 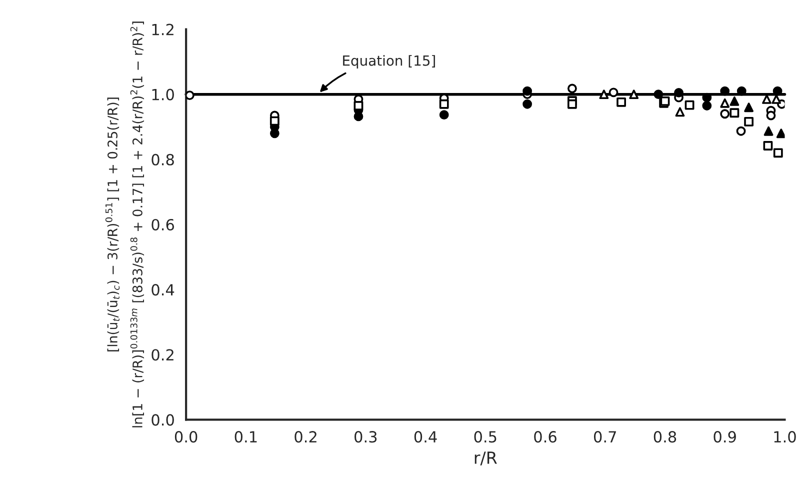 What do you see at coordinates (605, 437) in the screenshot?
I see `x-tick-label: 0.7` at bounding box center [605, 437].